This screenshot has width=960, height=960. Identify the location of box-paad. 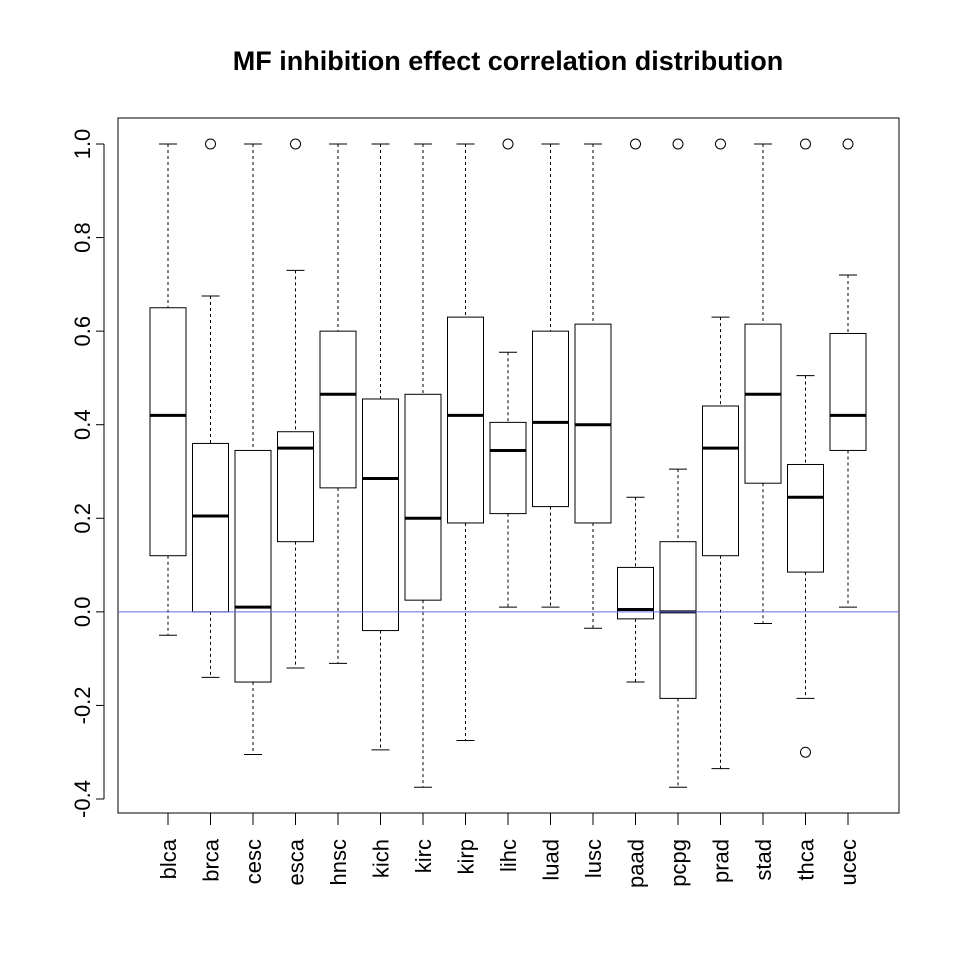
(635, 593).